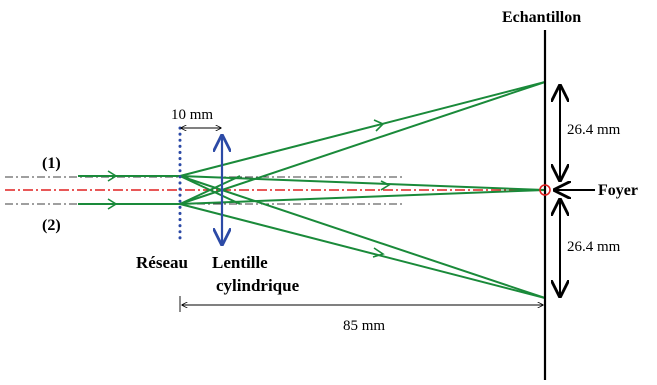 This screenshot has height=385, width=657. Describe the element at coordinates (112, 204) in the screenshot. I see `chevron-beam2` at that location.